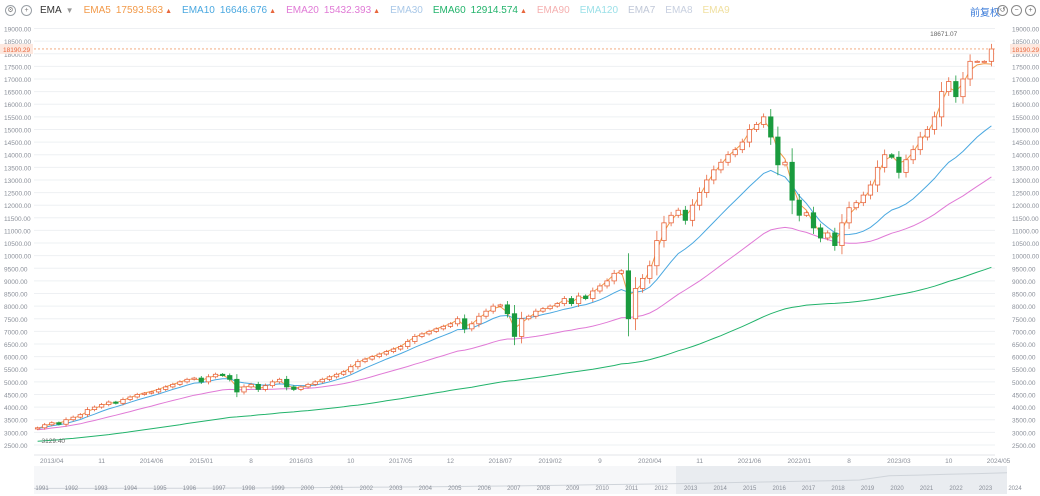  Describe the element at coordinates (809, 489) in the screenshot. I see `navigator-year-label: 2017` at that location.